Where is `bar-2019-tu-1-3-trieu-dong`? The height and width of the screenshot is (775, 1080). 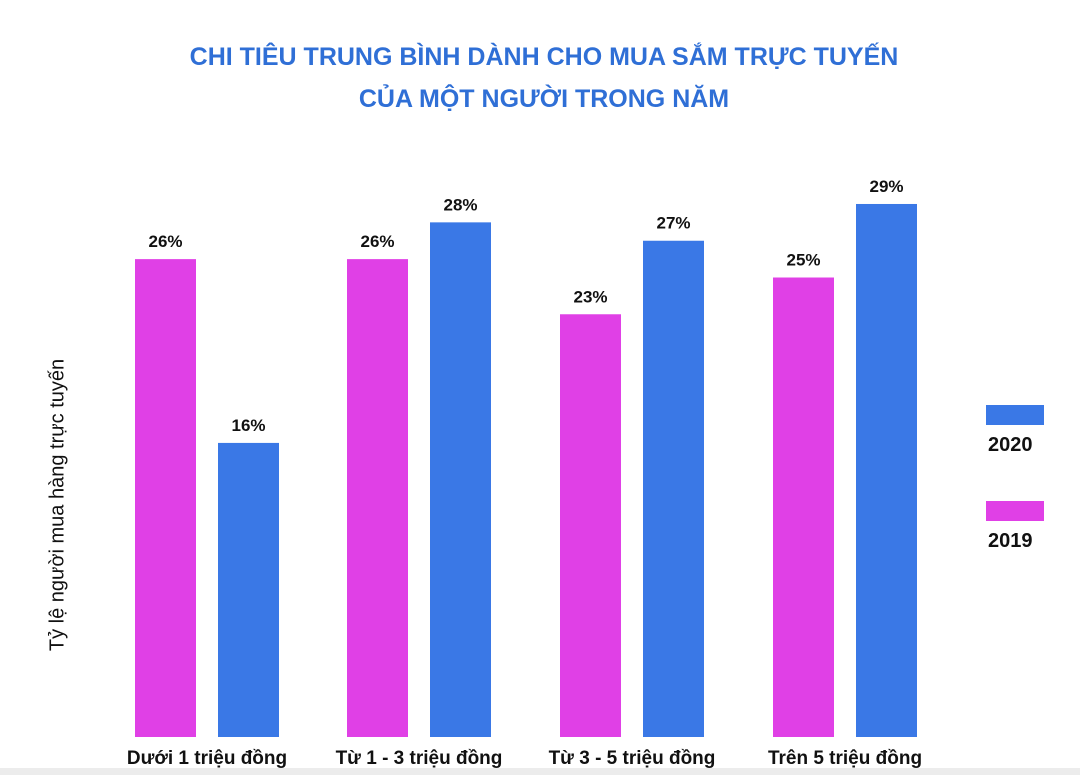 bar-2019-tu-1-3-trieu-dong is located at coordinates (377, 498).